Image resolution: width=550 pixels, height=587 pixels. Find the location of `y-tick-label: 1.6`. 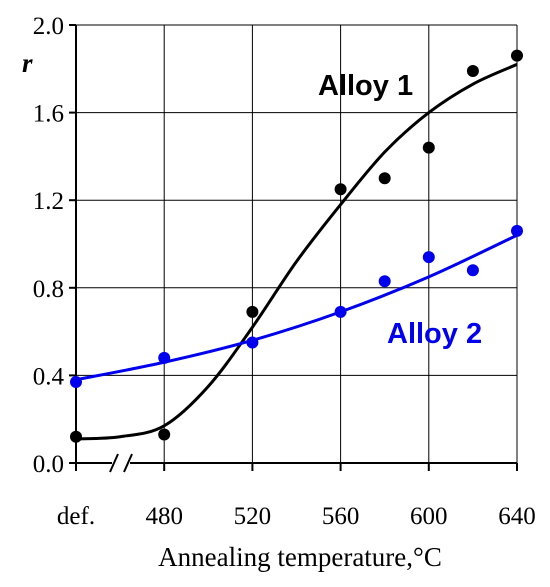

y-tick-label: 1.6 is located at coordinates (48, 114).